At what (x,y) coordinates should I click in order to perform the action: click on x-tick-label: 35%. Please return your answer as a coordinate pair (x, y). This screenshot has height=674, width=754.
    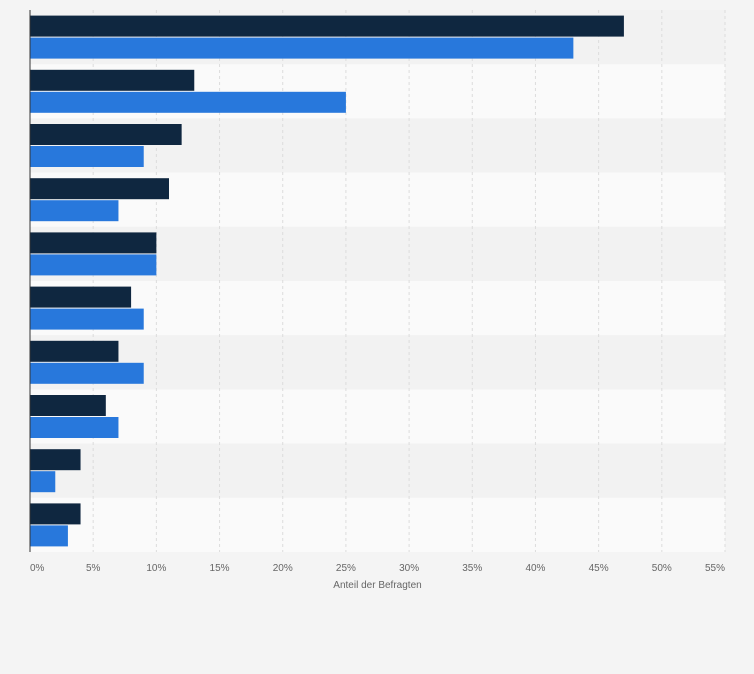
    Looking at the image, I should click on (472, 568).